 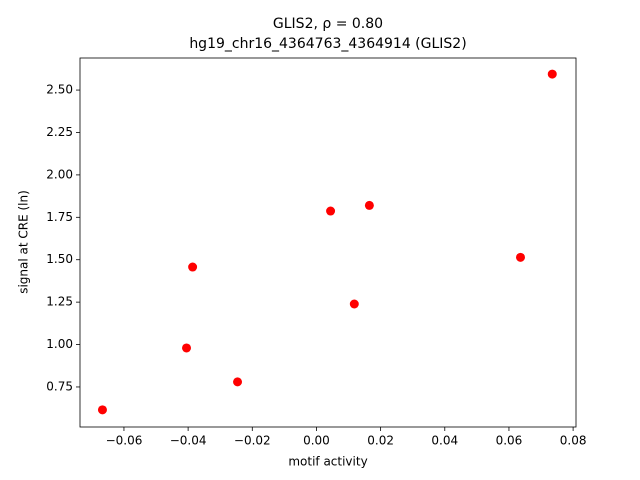 I want to click on y-tick-label: 2.25, so click(x=59, y=132).